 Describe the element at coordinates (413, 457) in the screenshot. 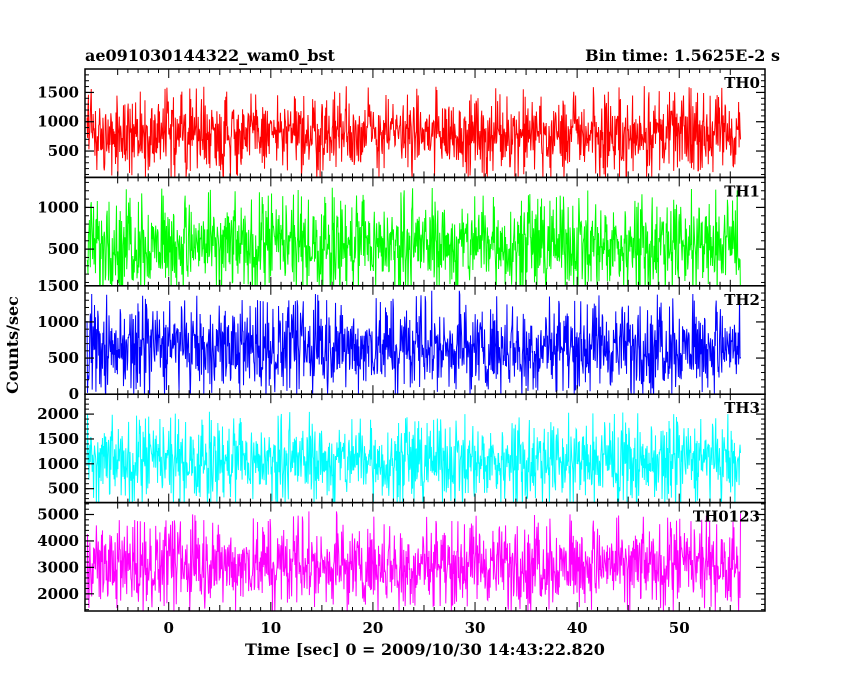

I see `lightcurve-th3` at that location.